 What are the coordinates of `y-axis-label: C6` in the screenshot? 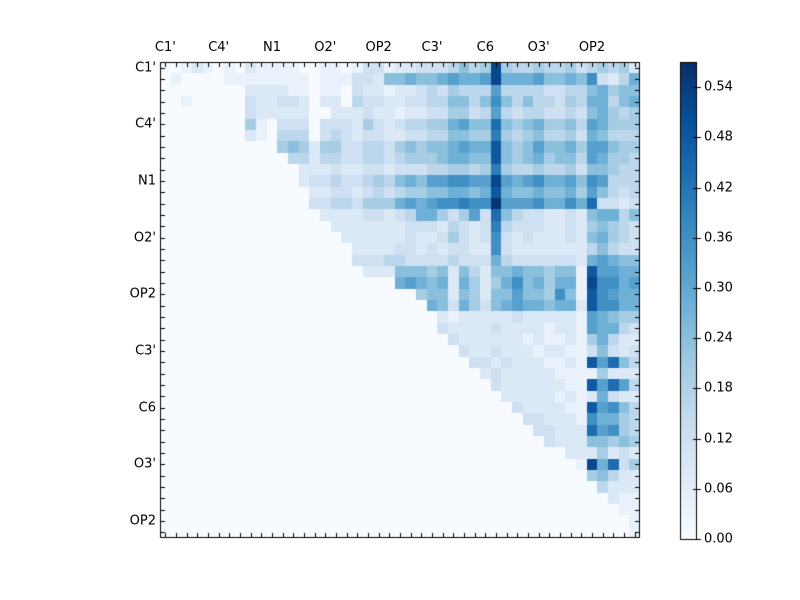 It's located at (147, 408).